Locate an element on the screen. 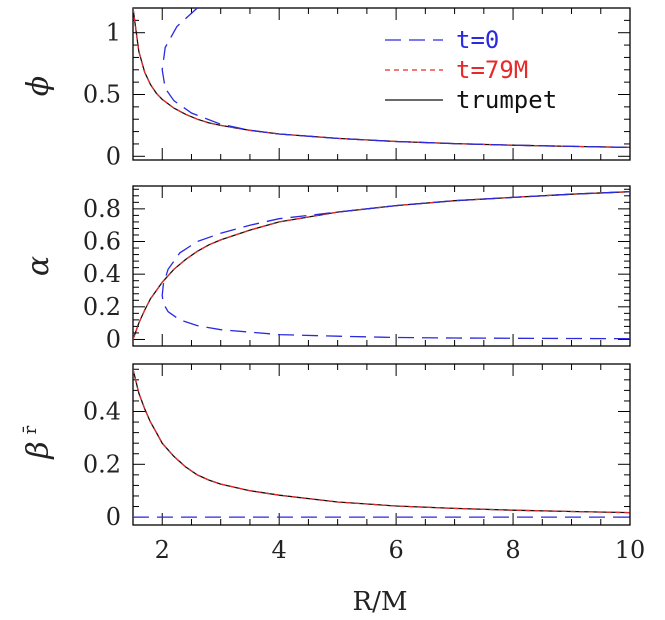 The width and height of the screenshot is (665, 620). y-axis-label-beta-symbol: β is located at coordinates (38, 450).